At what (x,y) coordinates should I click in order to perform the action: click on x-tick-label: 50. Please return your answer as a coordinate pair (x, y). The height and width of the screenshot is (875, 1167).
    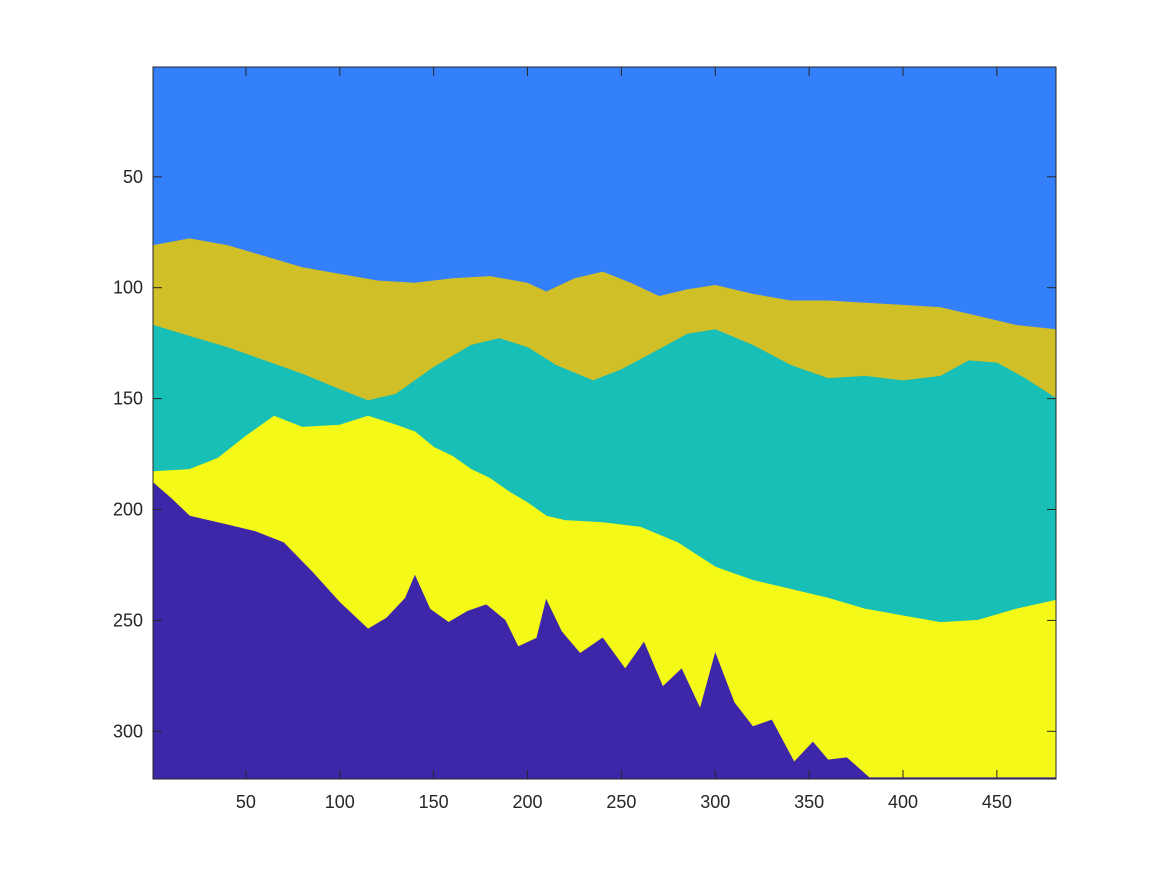
    Looking at the image, I should click on (246, 802).